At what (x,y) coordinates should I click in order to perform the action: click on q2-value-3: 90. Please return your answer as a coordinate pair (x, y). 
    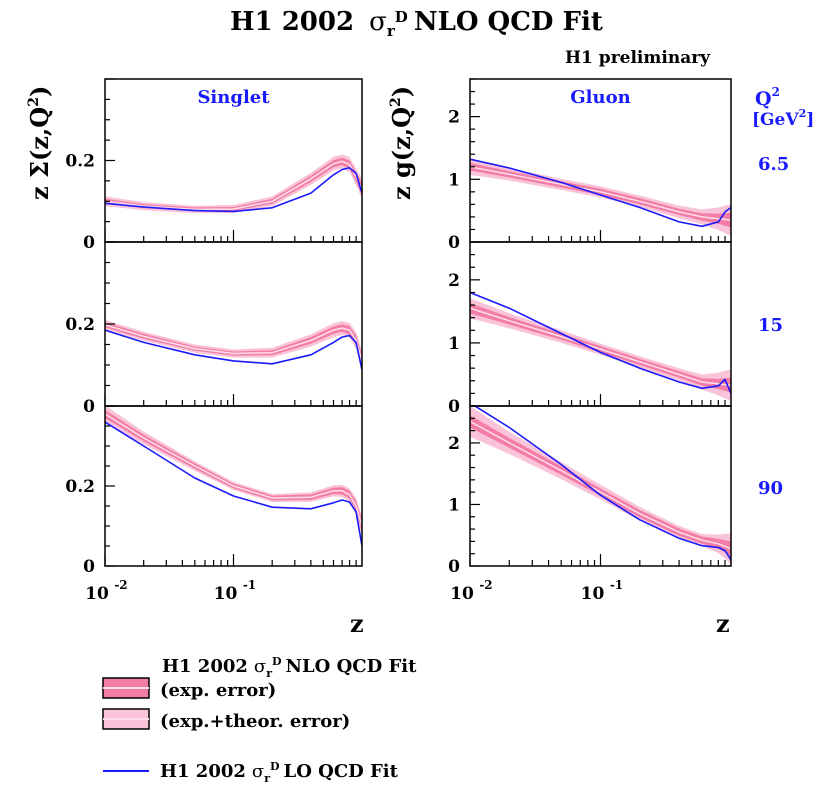
    Looking at the image, I should click on (770, 488).